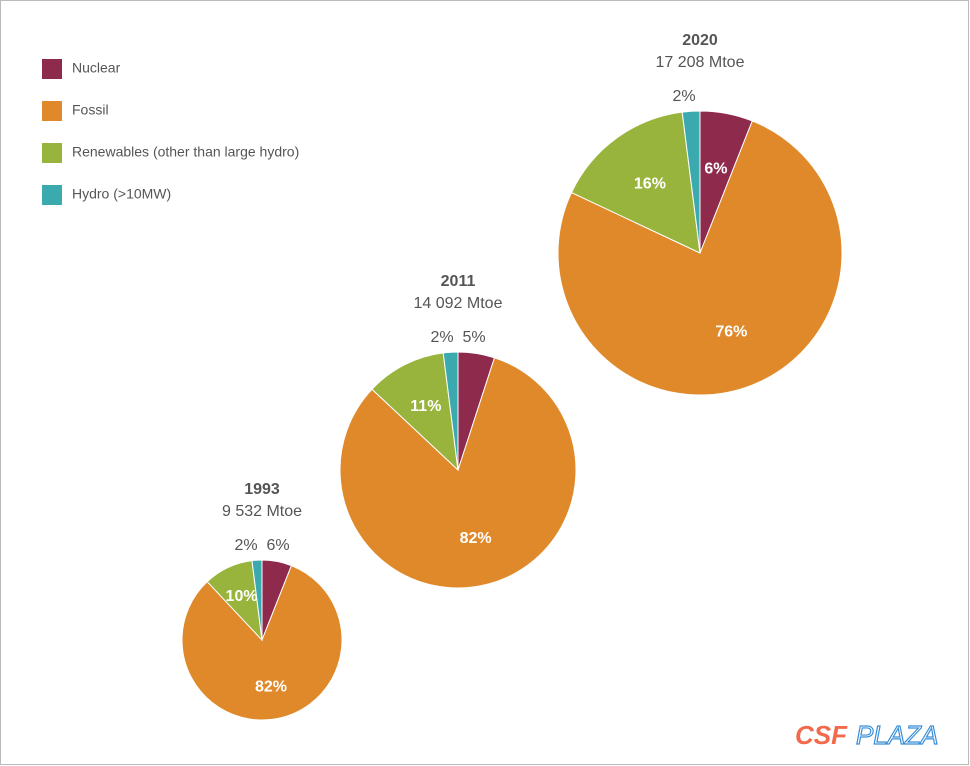 The width and height of the screenshot is (970, 766). What do you see at coordinates (425, 406) in the screenshot?
I see `data-label: 11%` at bounding box center [425, 406].